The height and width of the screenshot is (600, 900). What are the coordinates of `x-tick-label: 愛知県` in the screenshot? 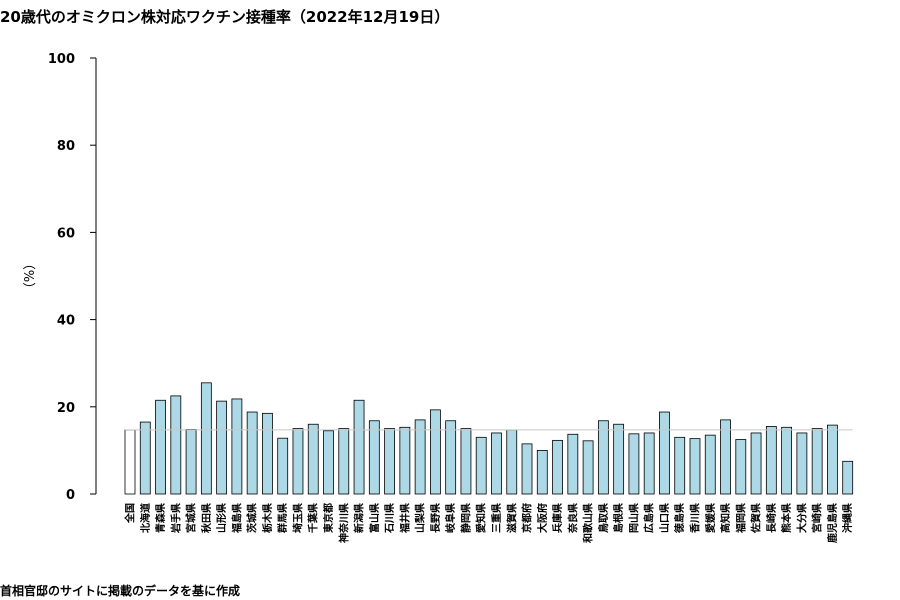 It's located at (481, 518).